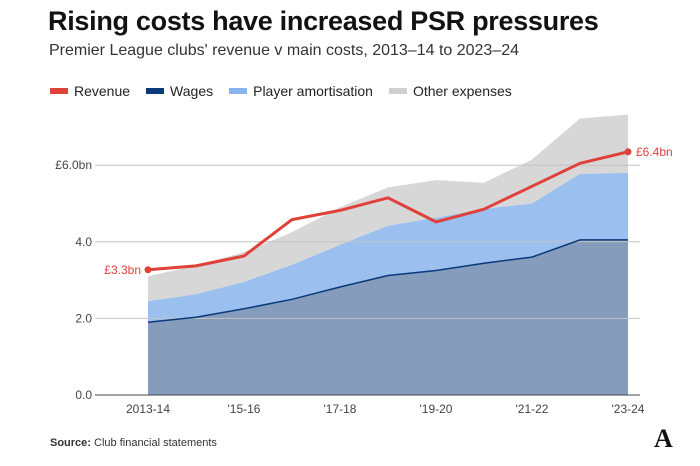 The image size is (700, 466). What do you see at coordinates (436, 409) in the screenshot?
I see `x-tick-label-19-20: '19-20` at bounding box center [436, 409].